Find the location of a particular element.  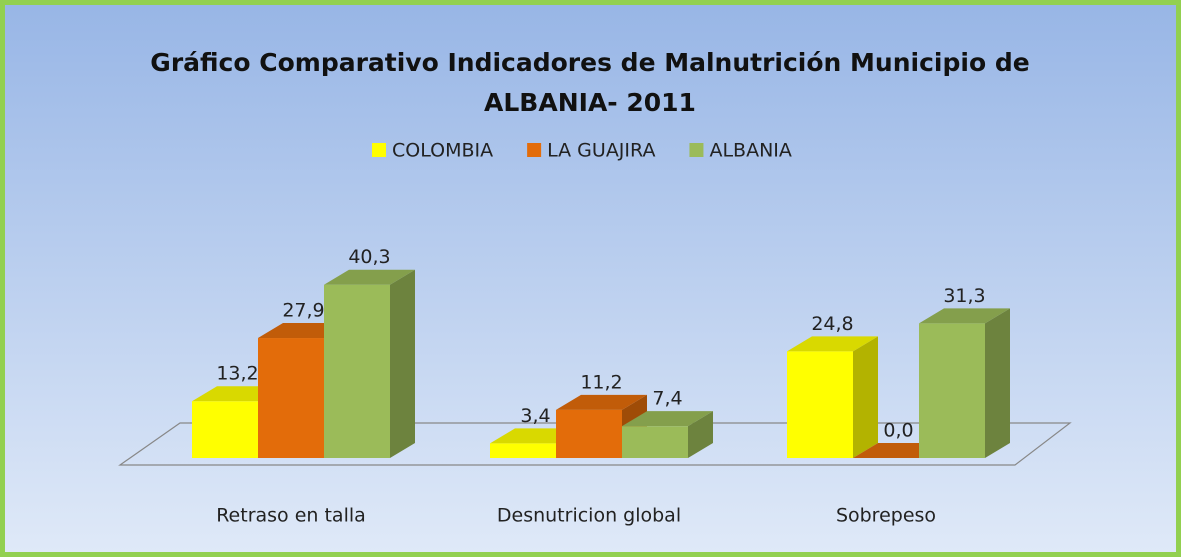

legend-label: COLOMBIA is located at coordinates (442, 151).